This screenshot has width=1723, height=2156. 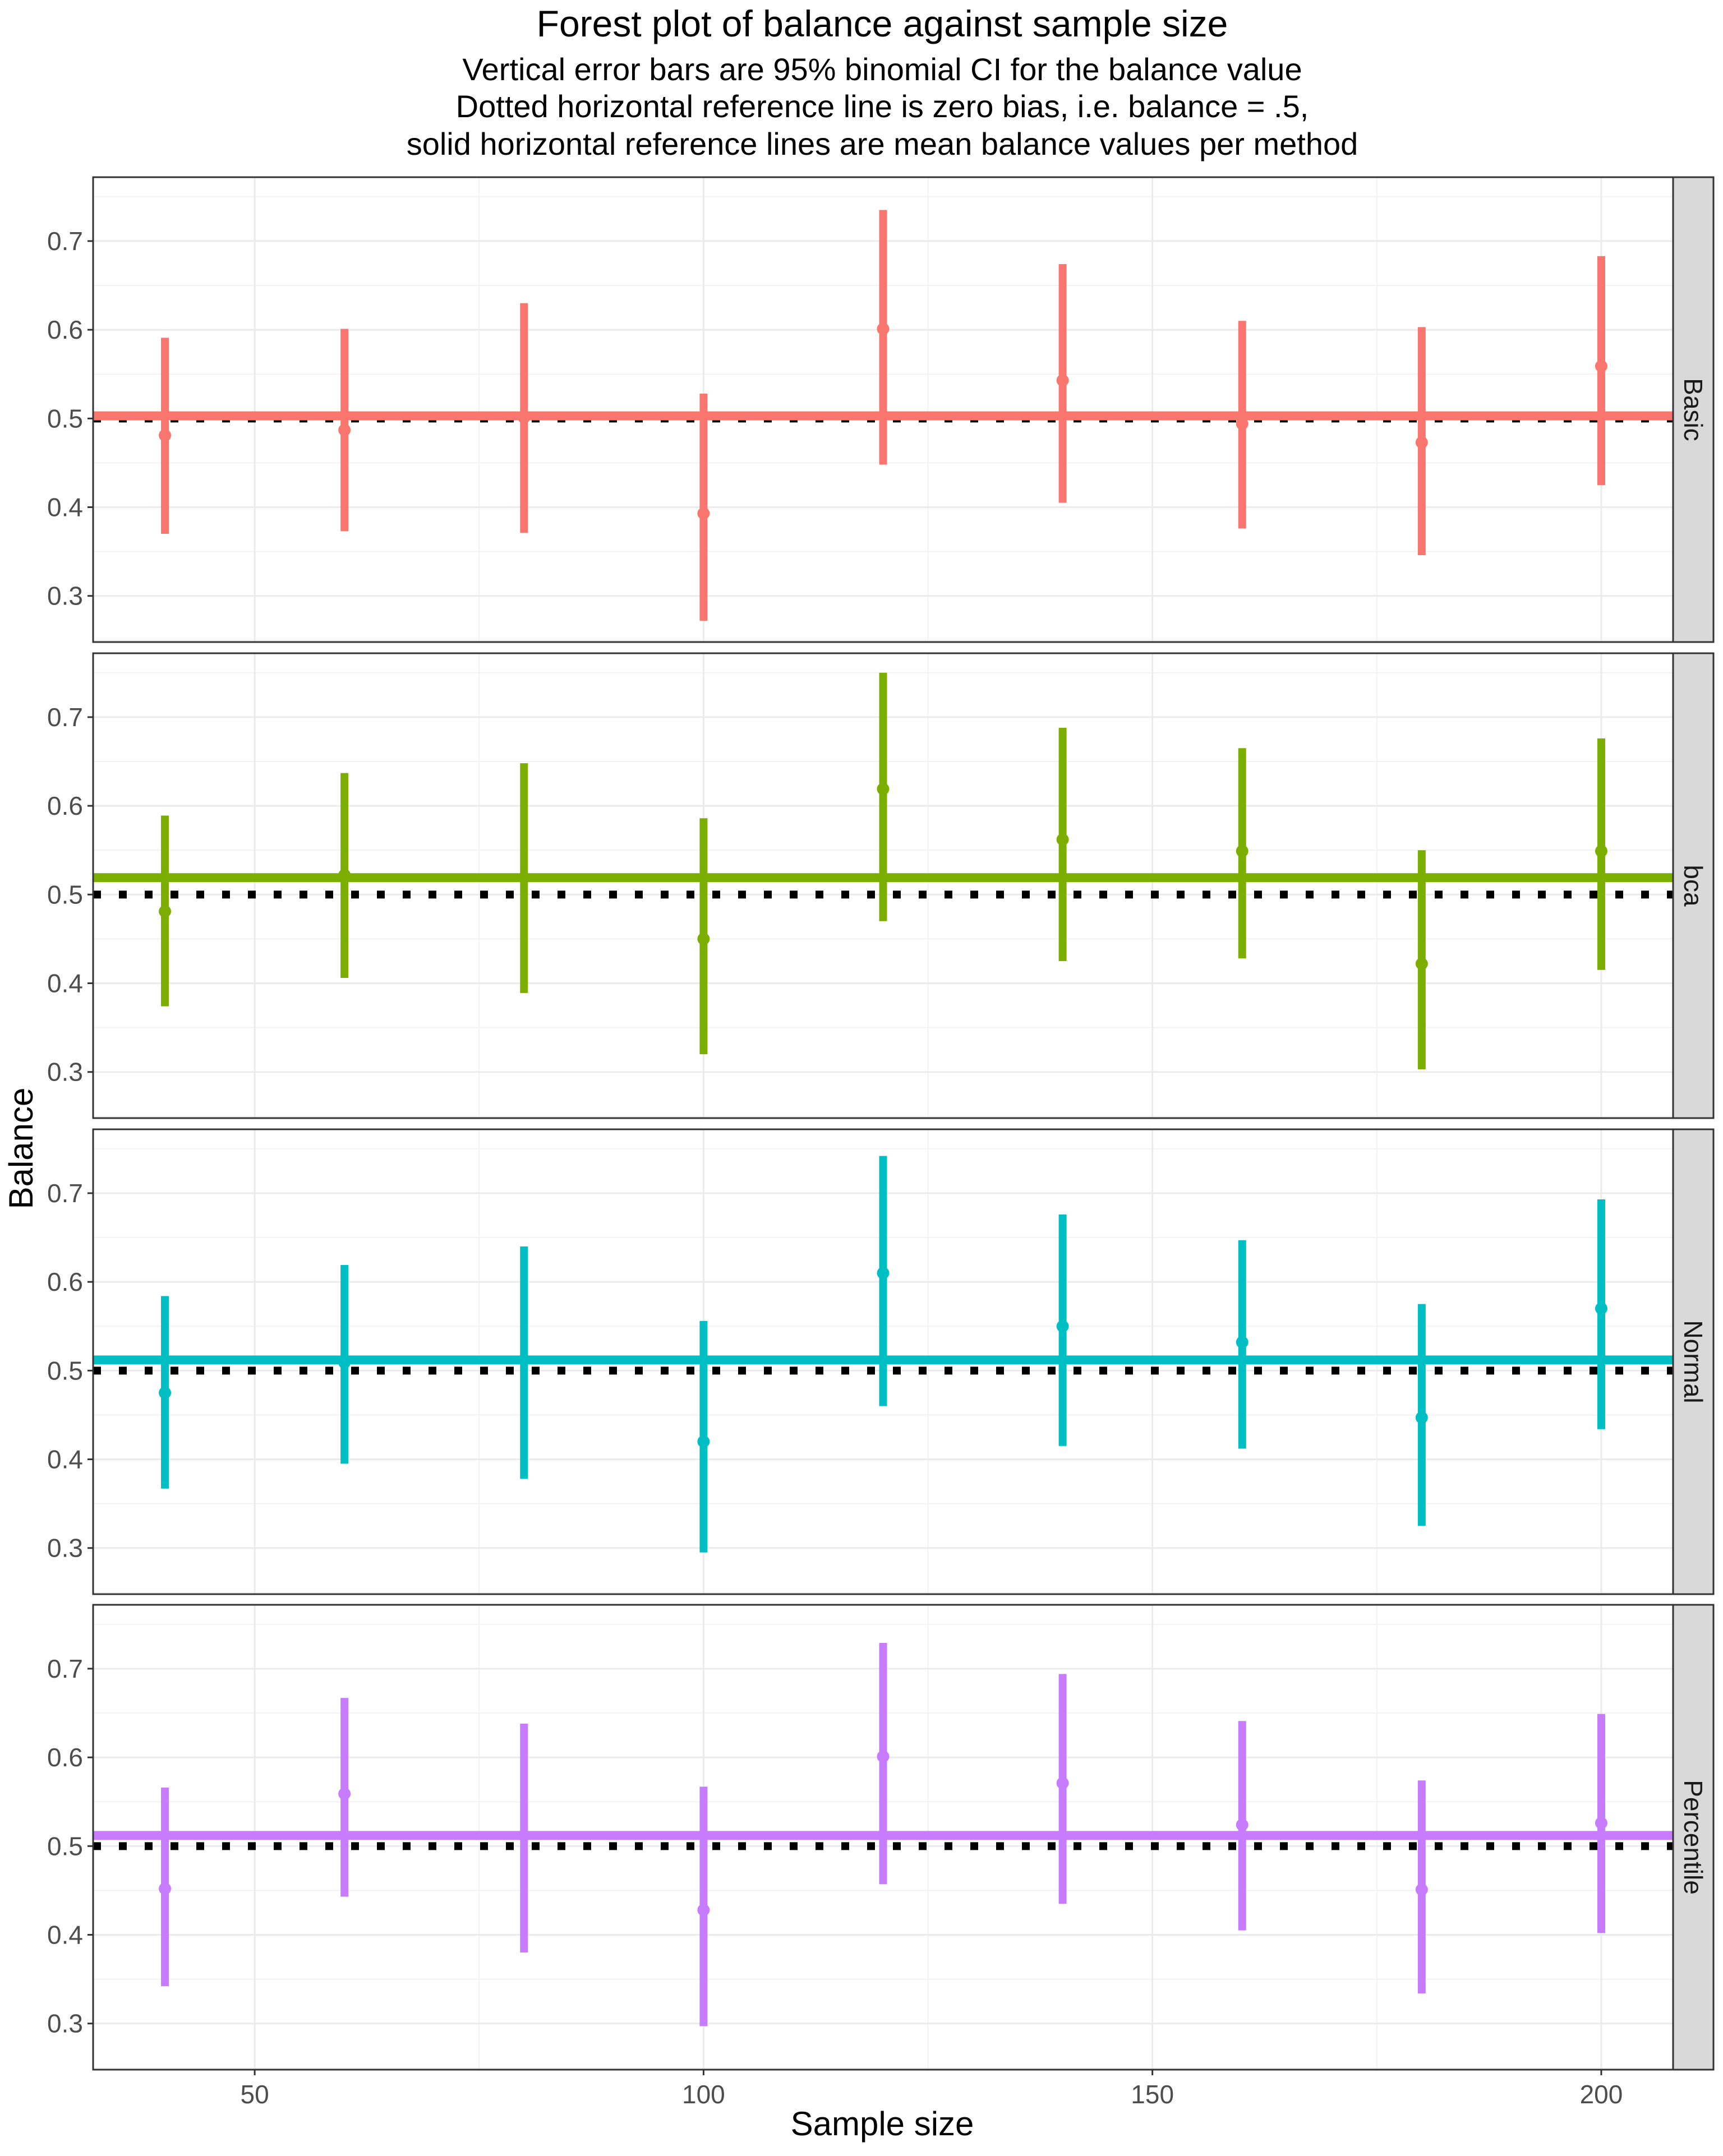 I want to click on y-axis-title: Balance, so click(x=21, y=1148).